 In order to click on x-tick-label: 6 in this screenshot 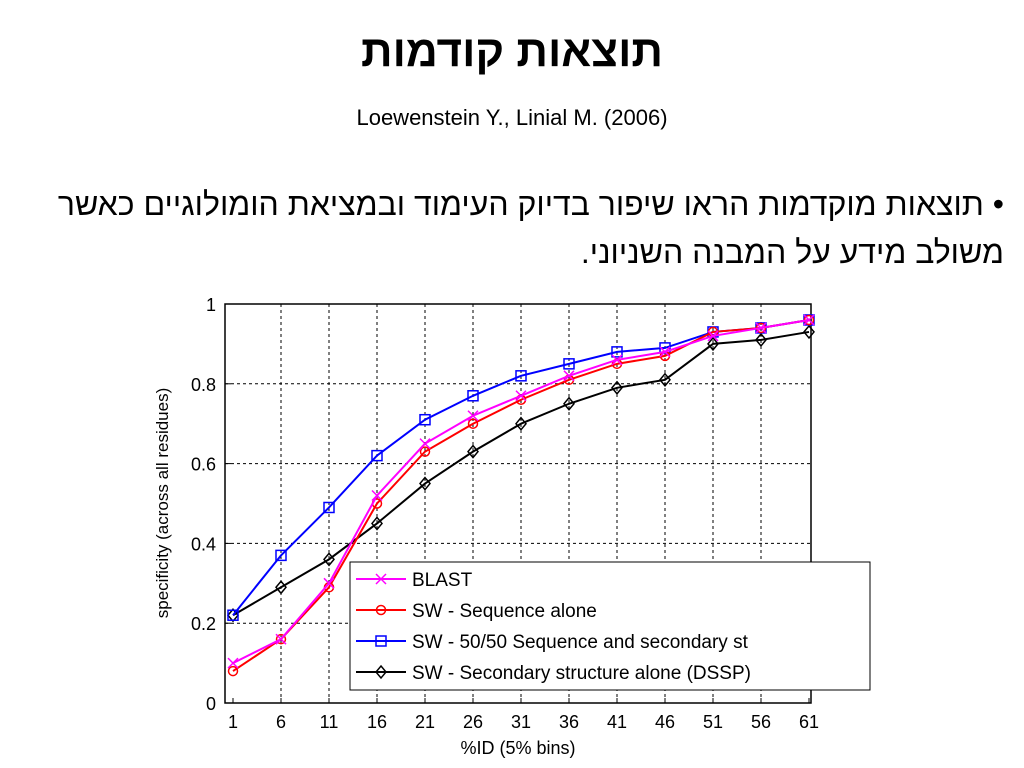, I will do `click(281, 722)`.